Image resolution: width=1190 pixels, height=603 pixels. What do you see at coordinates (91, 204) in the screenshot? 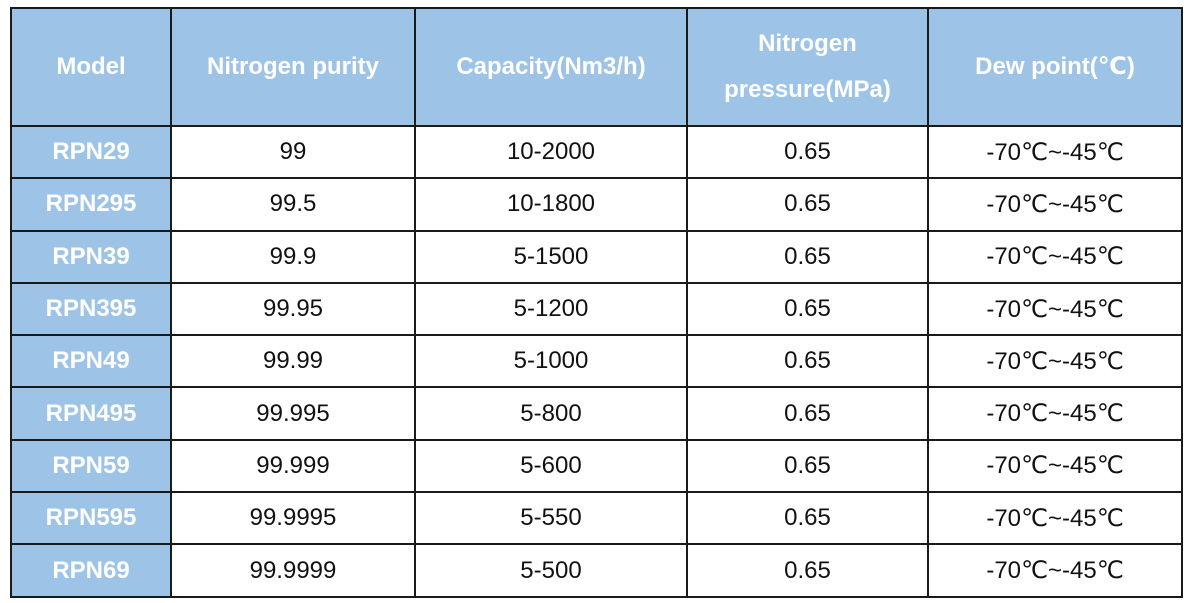
I see `cell-model: RPN295` at bounding box center [91, 204].